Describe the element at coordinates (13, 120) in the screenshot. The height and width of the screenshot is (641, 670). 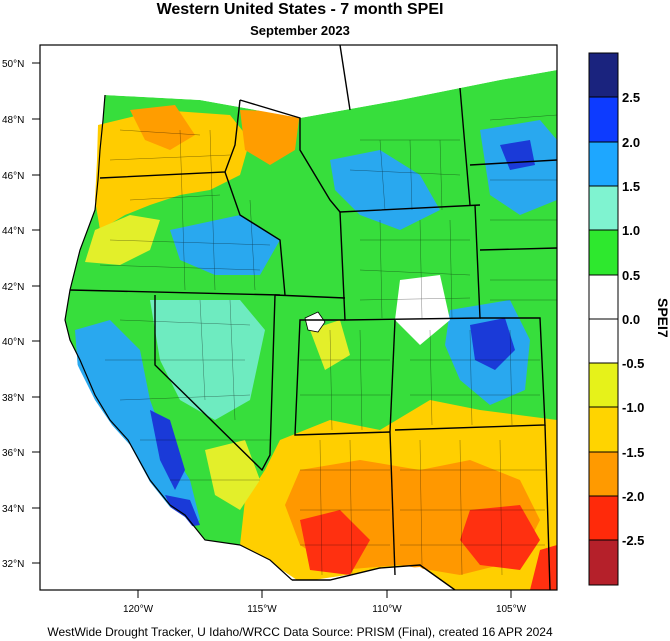
I see `lat-label-48: 48°N` at that location.